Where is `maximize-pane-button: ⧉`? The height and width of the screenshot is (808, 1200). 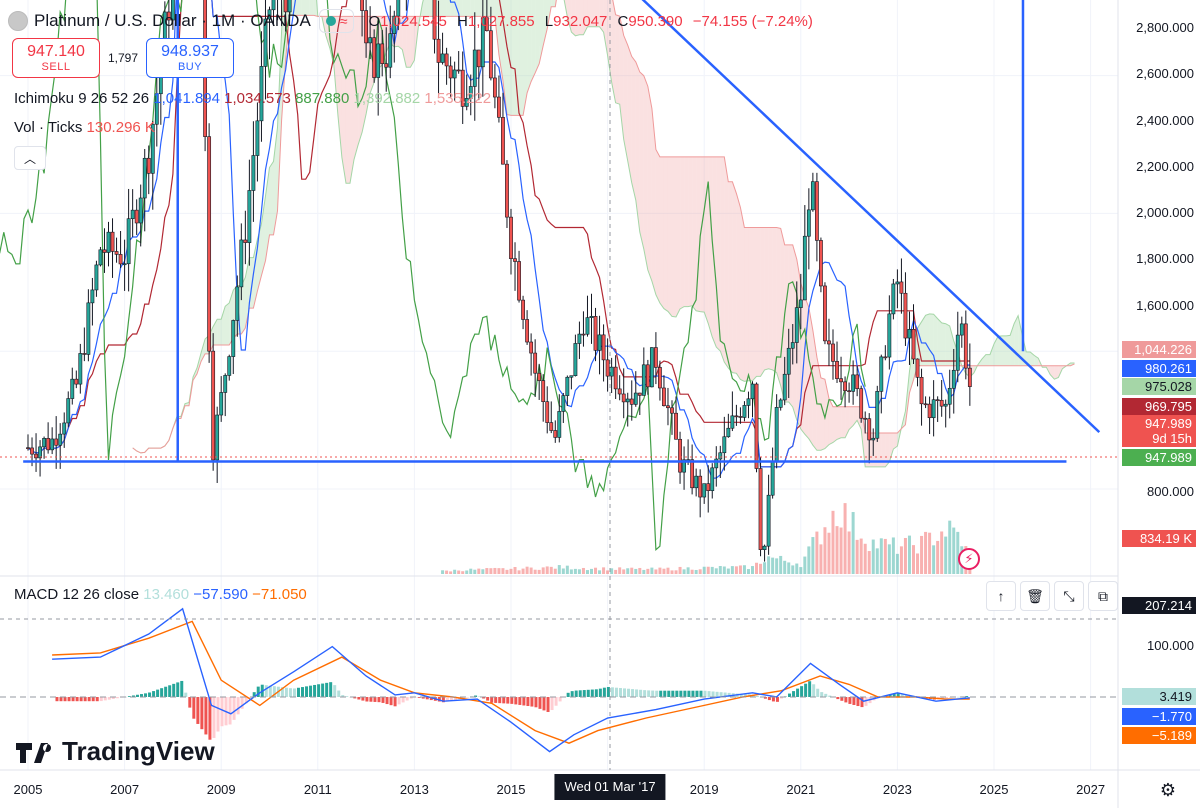 maximize-pane-button: ⧉ is located at coordinates (1103, 596).